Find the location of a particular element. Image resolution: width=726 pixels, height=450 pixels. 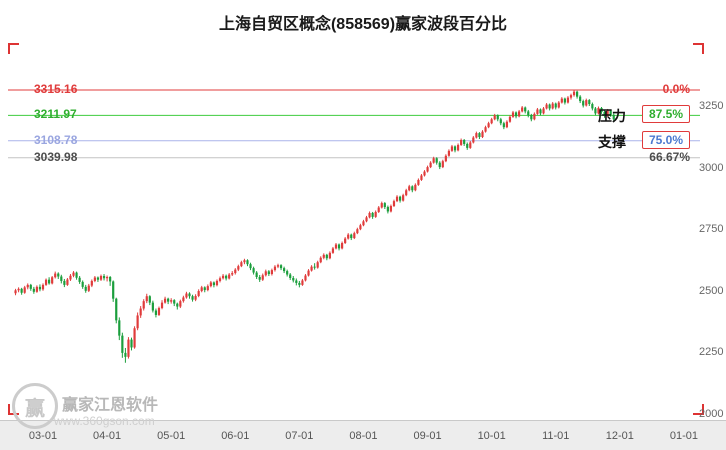

level-price-66: 3039.98 is located at coordinates (56, 156).